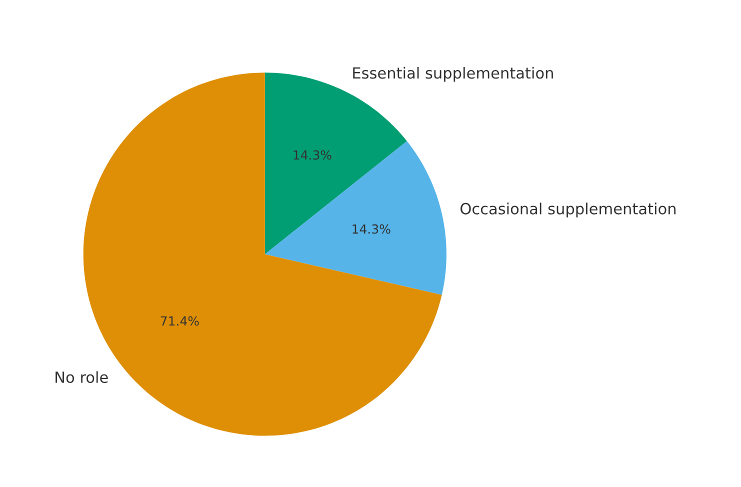  I want to click on slice-label: No role, so click(82, 377).